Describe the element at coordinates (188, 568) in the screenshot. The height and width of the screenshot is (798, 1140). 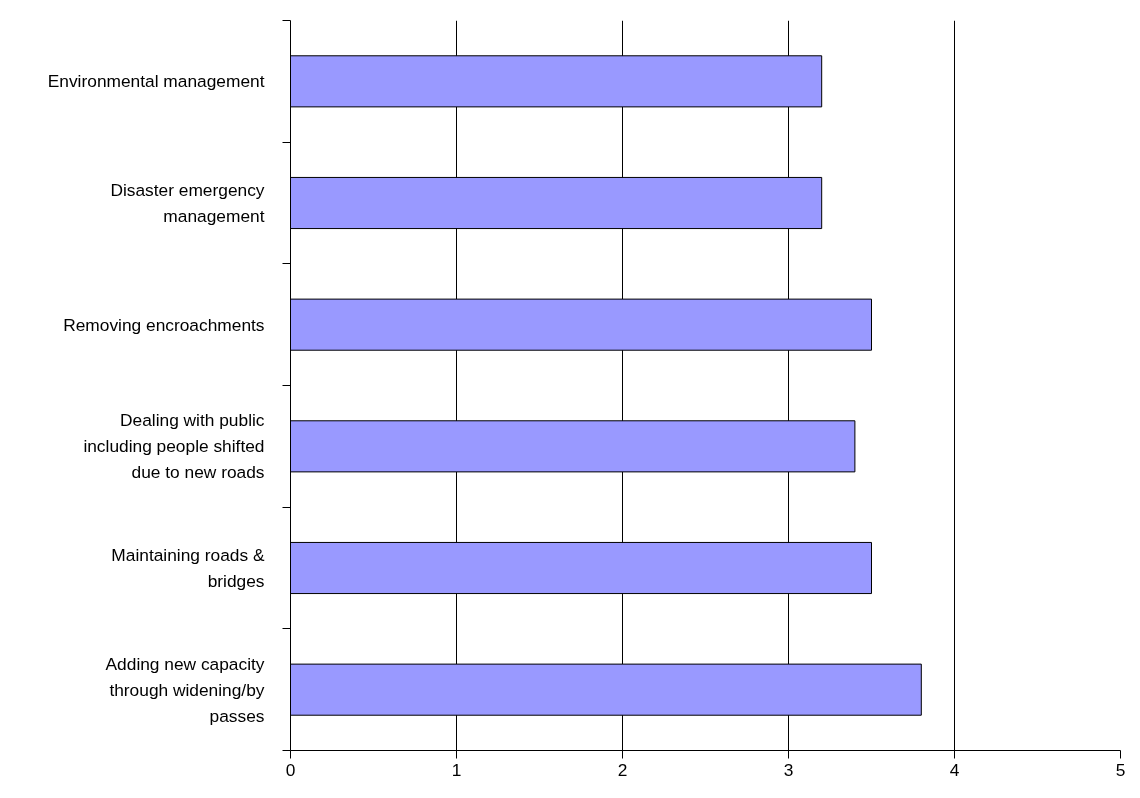
I see `y-tick-label: Maintaining roads & bridges` at that location.